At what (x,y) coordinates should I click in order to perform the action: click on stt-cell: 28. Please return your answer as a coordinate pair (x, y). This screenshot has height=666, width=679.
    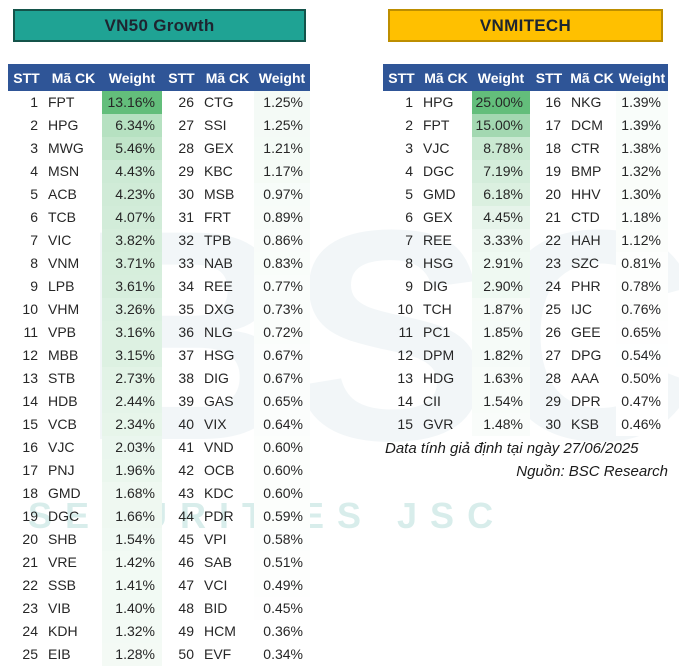
    Looking at the image, I should click on (553, 378).